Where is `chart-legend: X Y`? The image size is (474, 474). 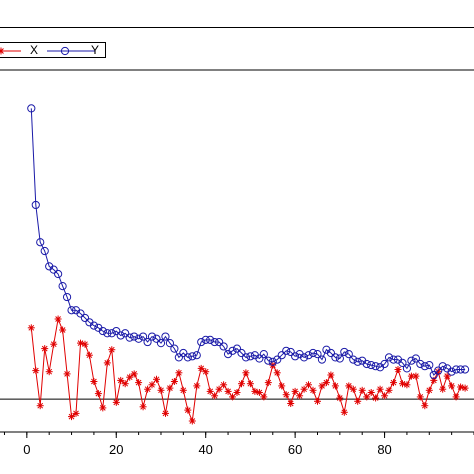 chart-legend: X Y is located at coordinates (53, 50).